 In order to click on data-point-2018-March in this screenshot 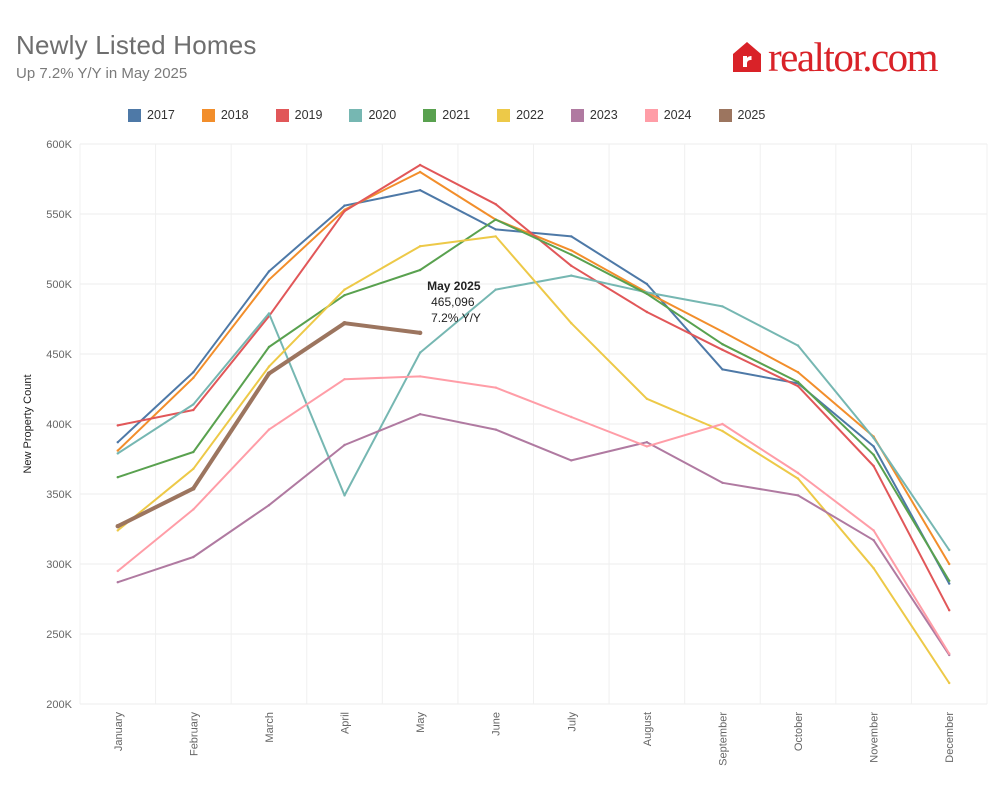, I will do `click(269, 279)`.